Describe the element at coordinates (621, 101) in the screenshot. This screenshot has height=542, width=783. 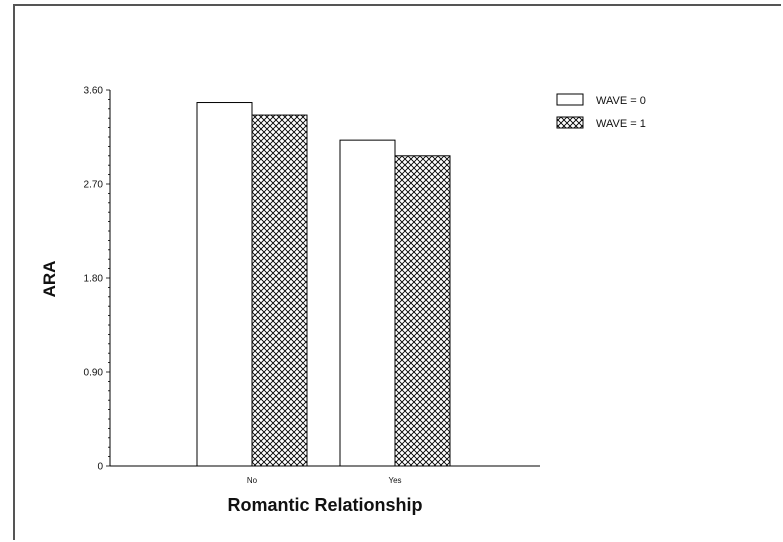
I see `legend-label: WAVE = 0` at that location.